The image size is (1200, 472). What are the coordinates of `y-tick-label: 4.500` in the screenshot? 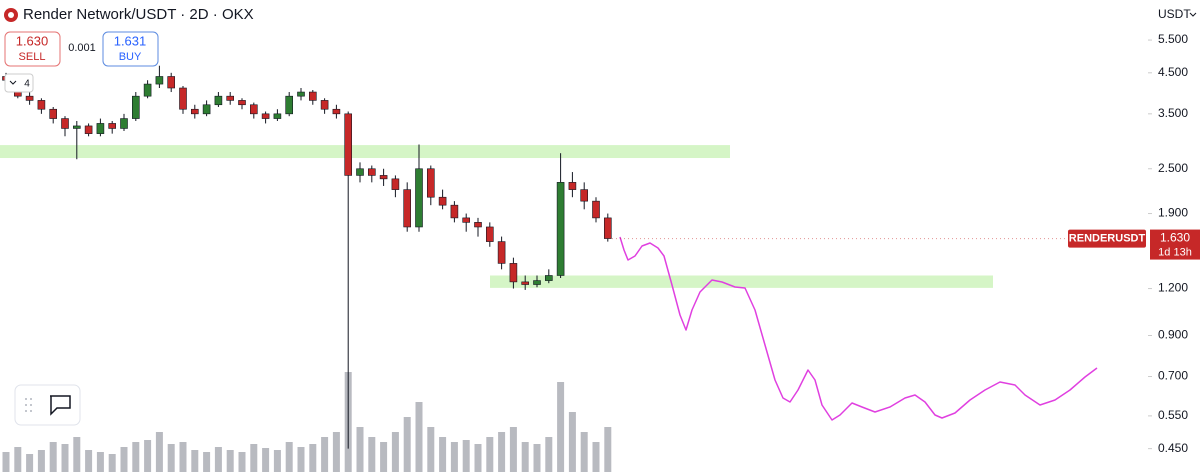 It's located at (1173, 72).